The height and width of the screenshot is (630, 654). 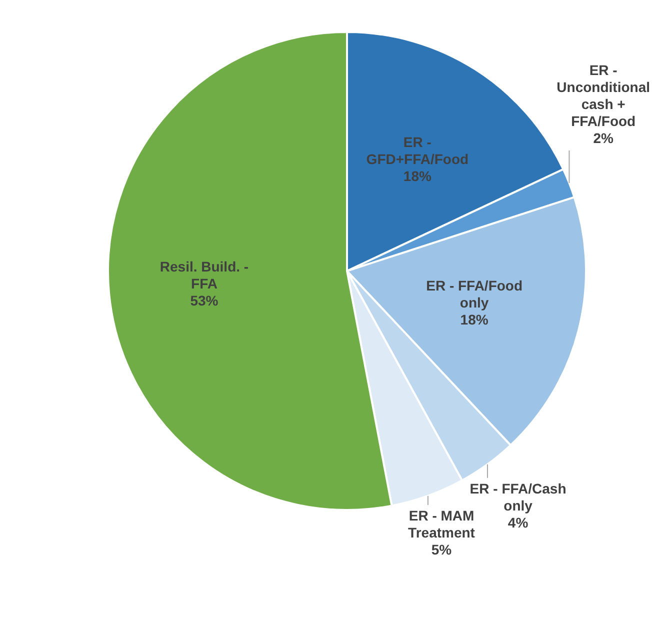 What do you see at coordinates (442, 523) in the screenshot?
I see `slice-label: ER - MAM Treatment` at bounding box center [442, 523].